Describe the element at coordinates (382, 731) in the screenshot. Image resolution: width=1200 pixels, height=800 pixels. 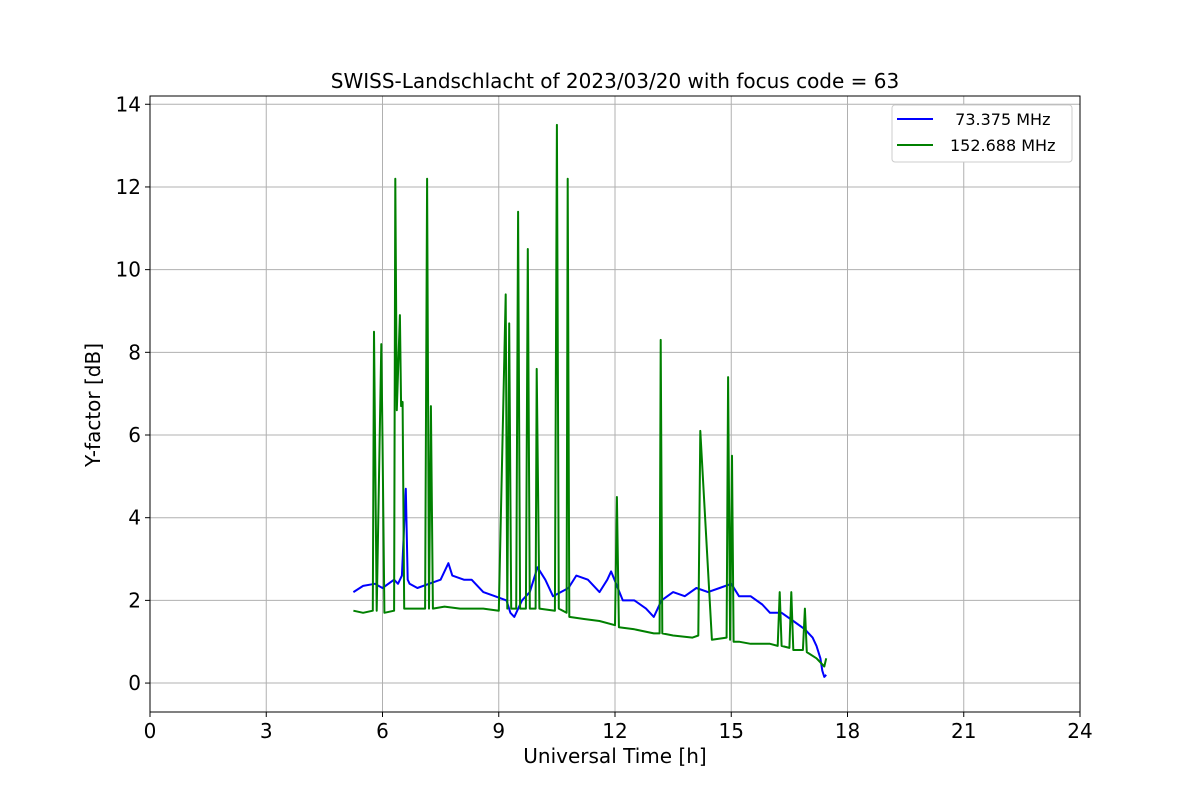
I see `x-tick-label: 6` at that location.